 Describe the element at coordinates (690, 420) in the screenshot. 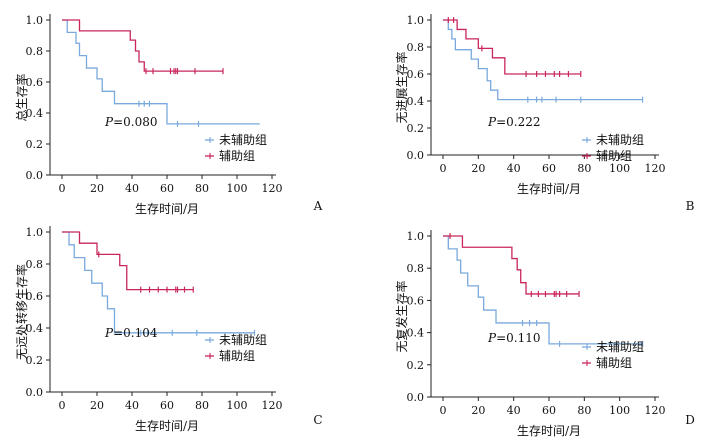

I see `panel-letter: D` at that location.